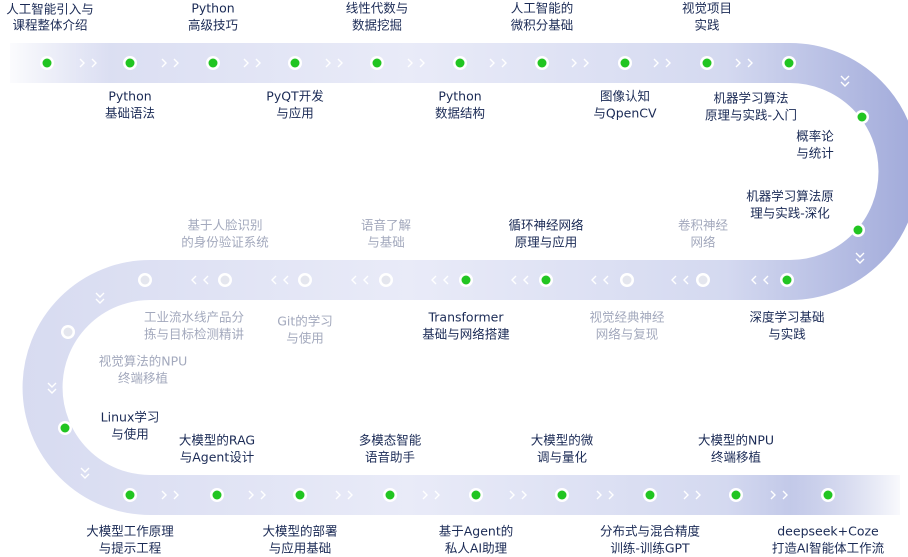  Describe the element at coordinates (143, 361) in the screenshot. I see `node-label: 视觉算法的NPU` at that location.